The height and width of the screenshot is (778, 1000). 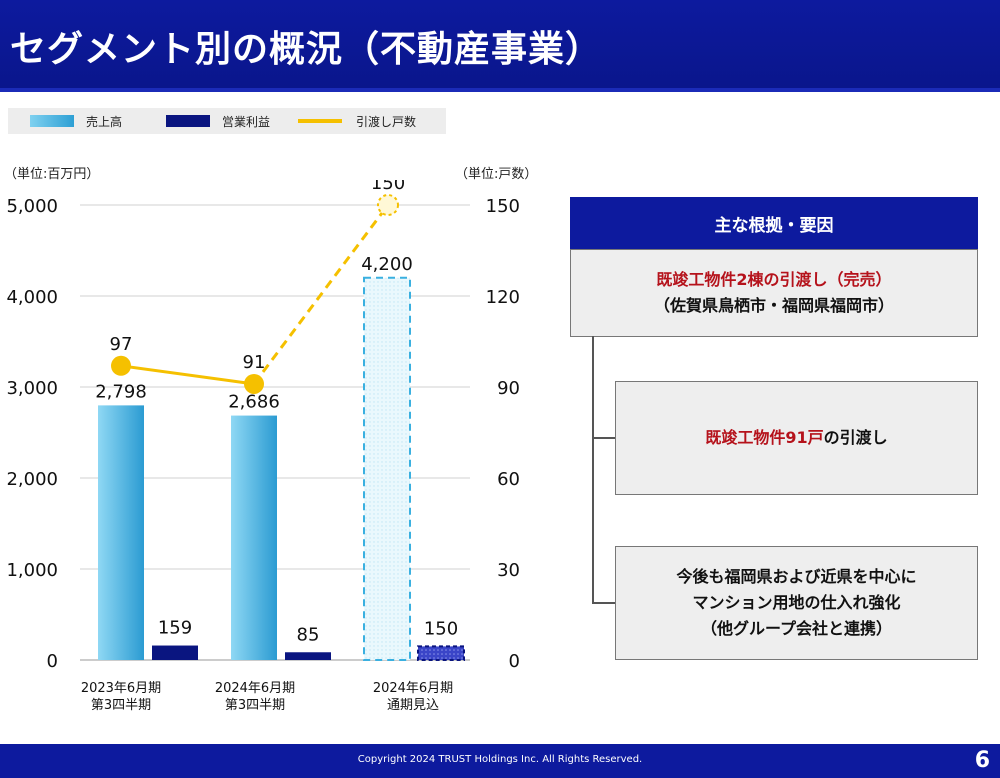 I want to click on x-category-1-line1: 2023年6月期, so click(x=121, y=688).